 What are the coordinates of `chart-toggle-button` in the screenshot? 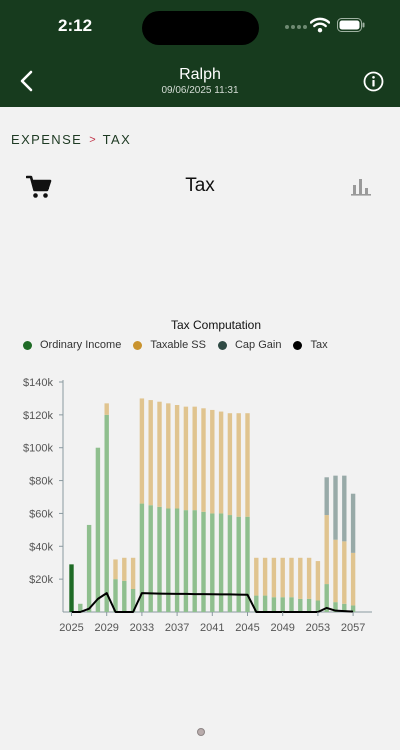 It's located at (361, 189).